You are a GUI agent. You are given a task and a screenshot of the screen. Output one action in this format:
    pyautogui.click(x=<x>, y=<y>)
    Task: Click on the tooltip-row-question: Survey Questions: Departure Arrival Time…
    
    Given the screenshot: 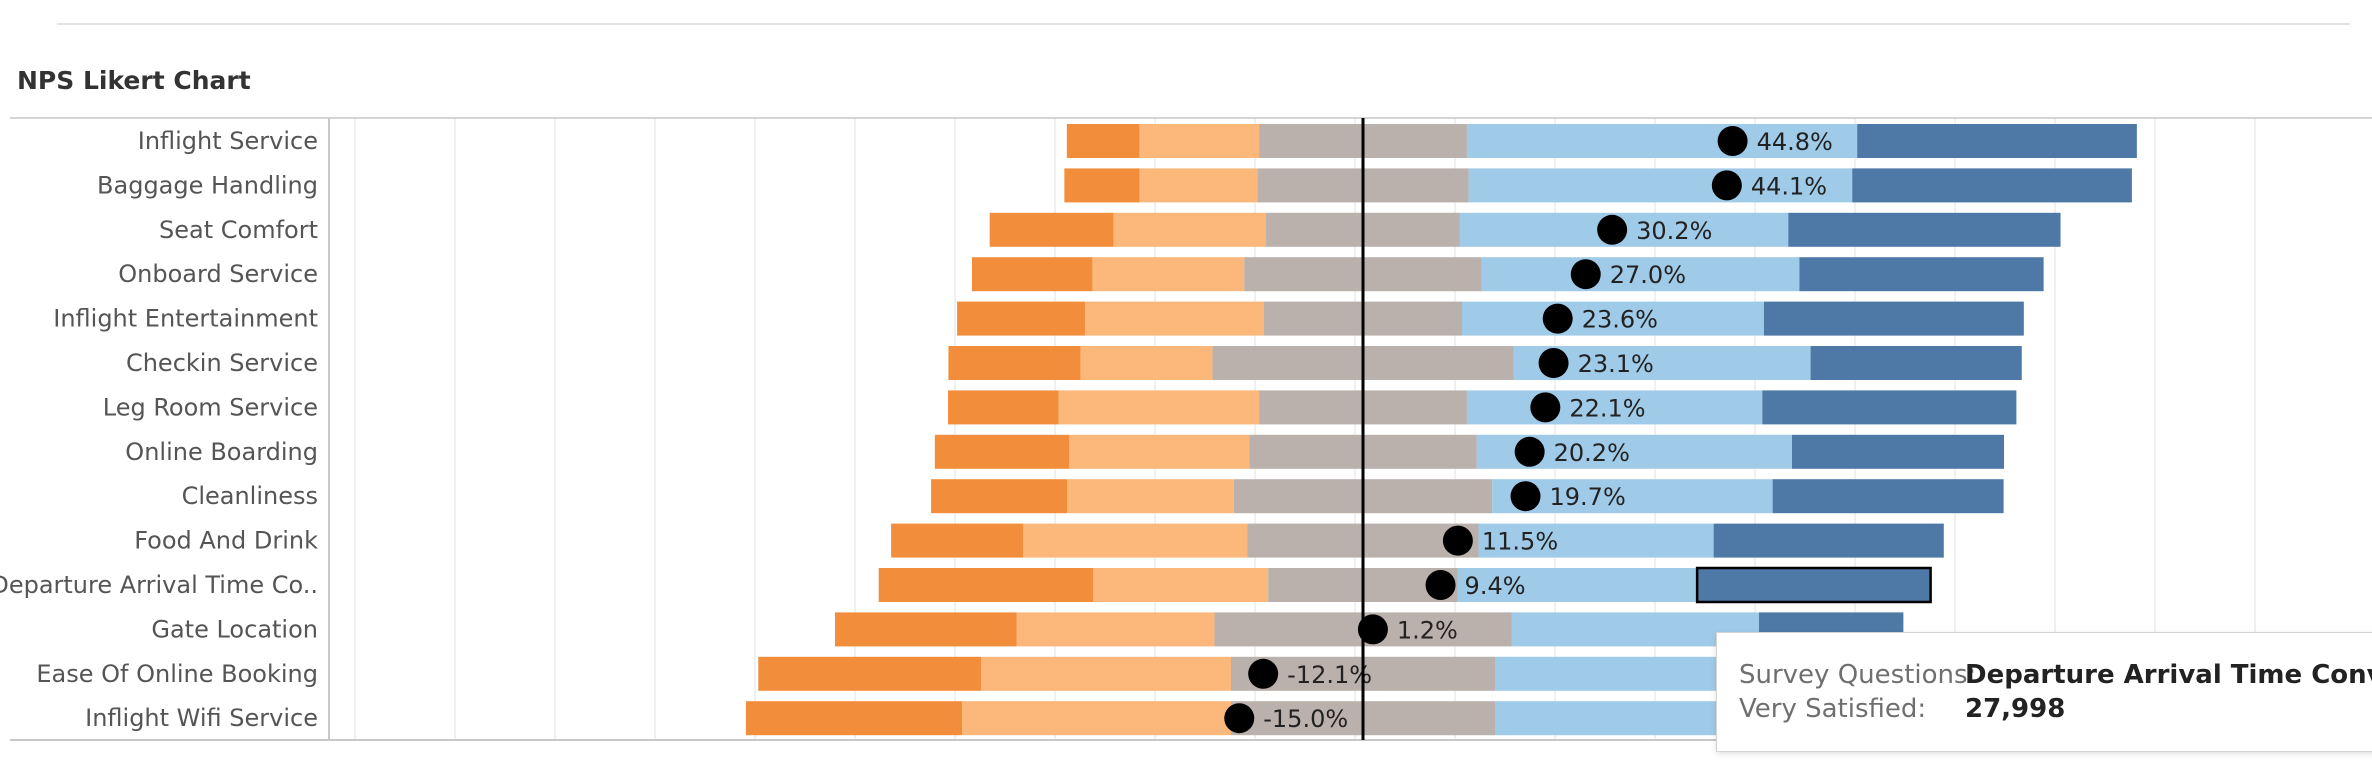 What is the action you would take?
    pyautogui.click(x=2055, y=675)
    